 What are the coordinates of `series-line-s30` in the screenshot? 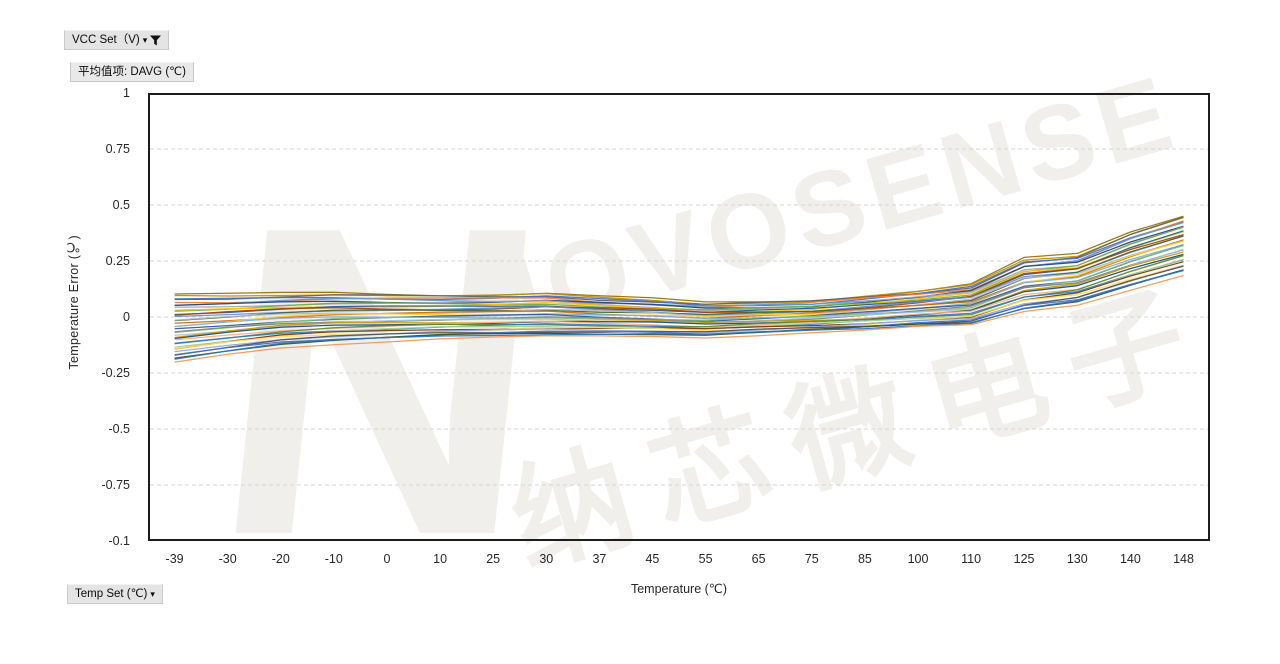 It's located at (679, 307).